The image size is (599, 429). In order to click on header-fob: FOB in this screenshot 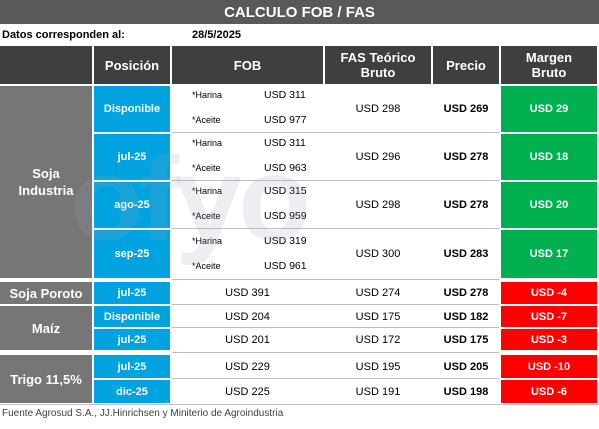, I will do `click(247, 65)`.